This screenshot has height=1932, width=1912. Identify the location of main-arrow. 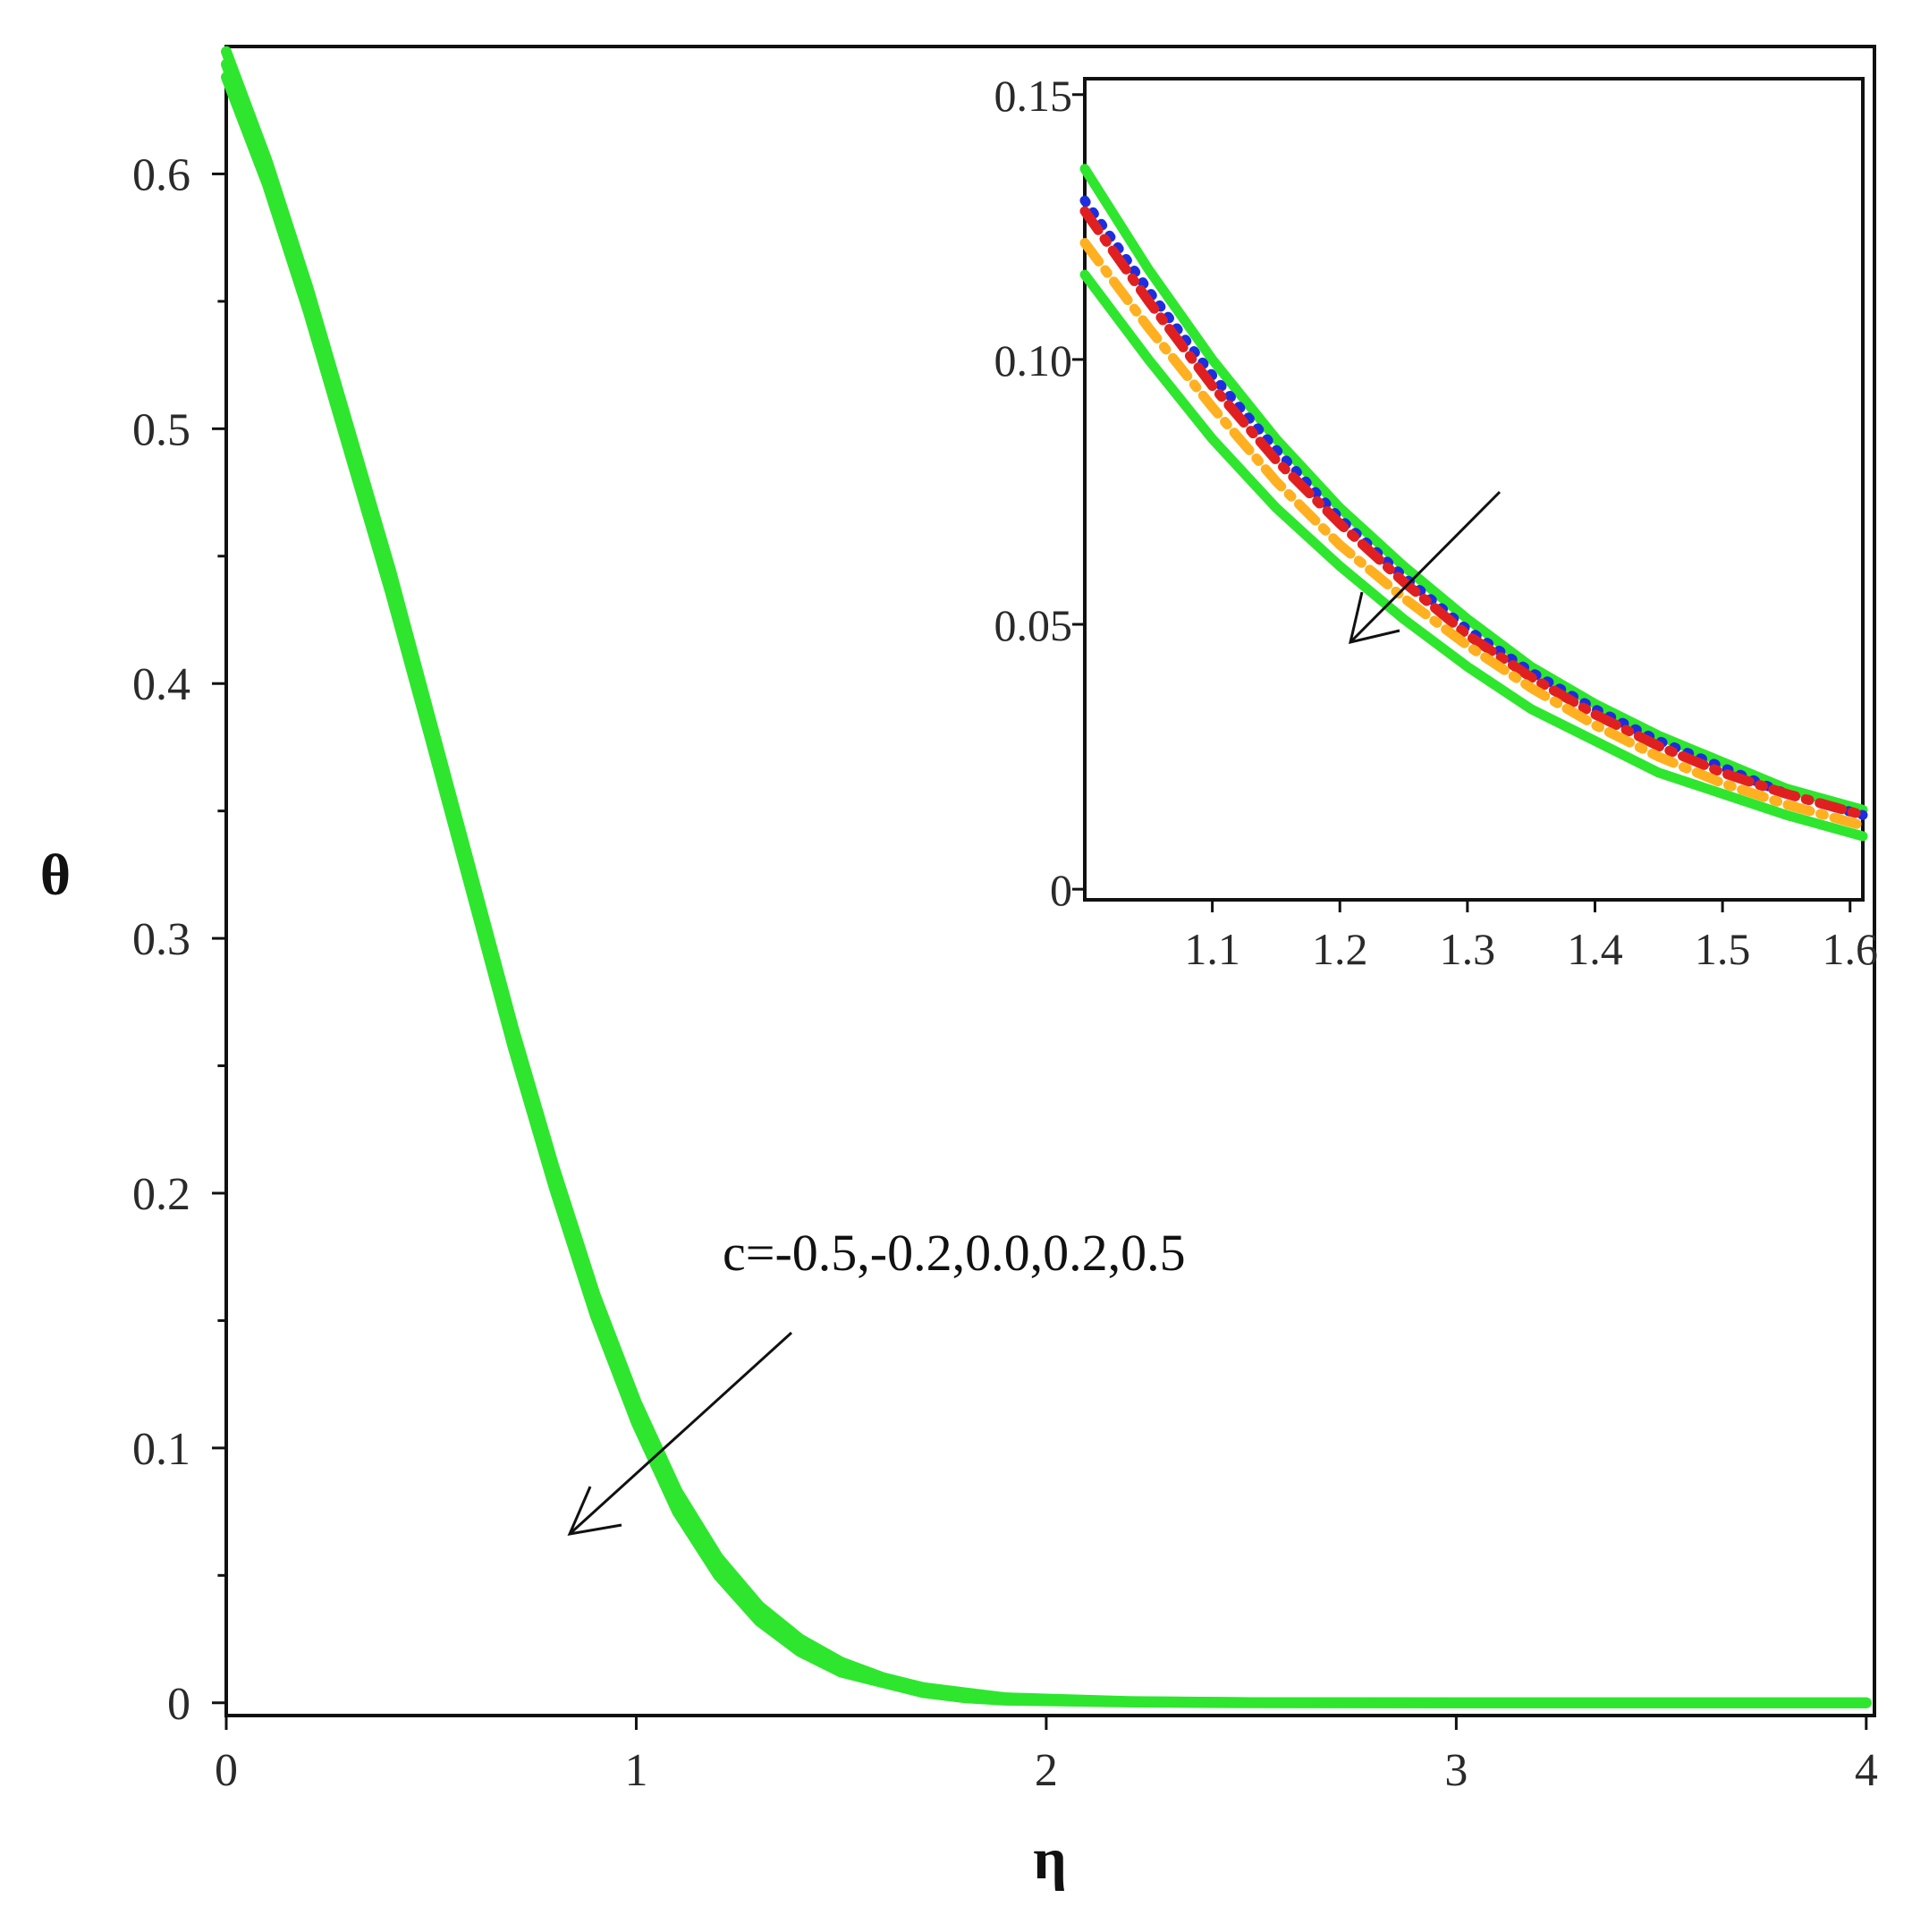
(680, 1433).